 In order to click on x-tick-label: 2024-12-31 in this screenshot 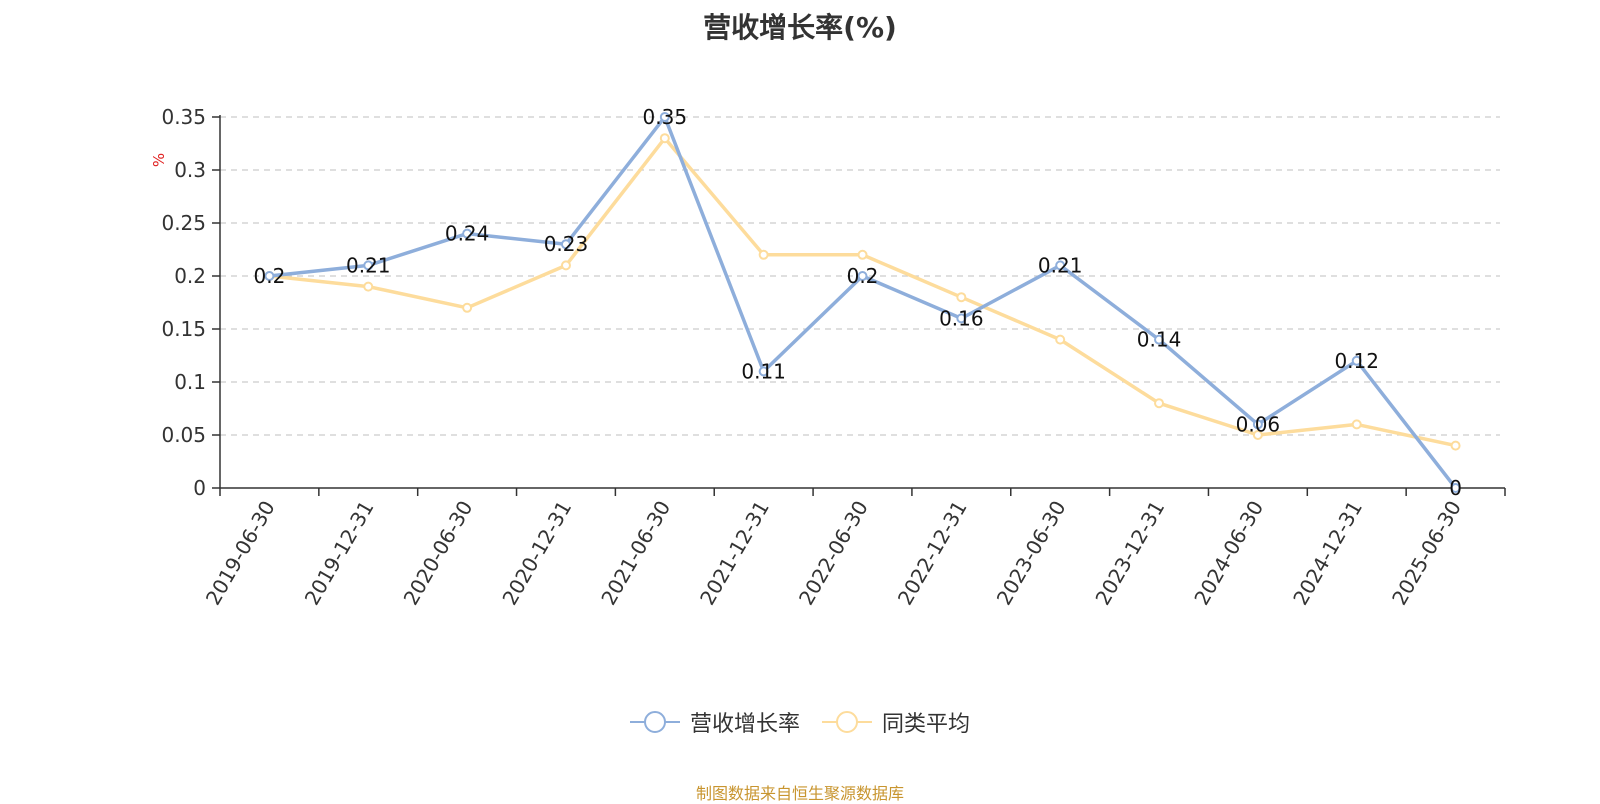, I will do `click(1327, 553)`.